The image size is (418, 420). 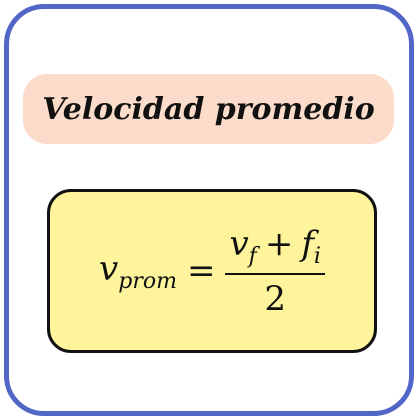 What do you see at coordinates (279, 243) in the screenshot?
I see `plus-sign: +` at bounding box center [279, 243].